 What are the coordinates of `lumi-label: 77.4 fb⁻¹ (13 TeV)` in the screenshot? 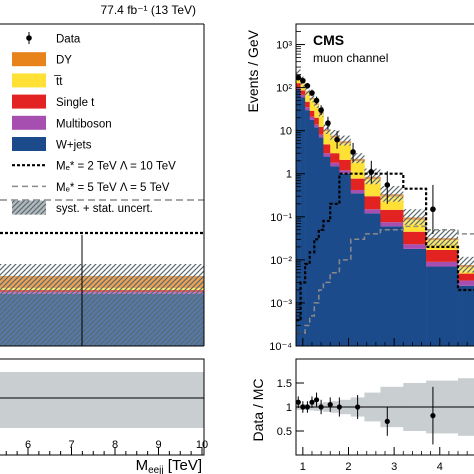 It's located at (149, 10).